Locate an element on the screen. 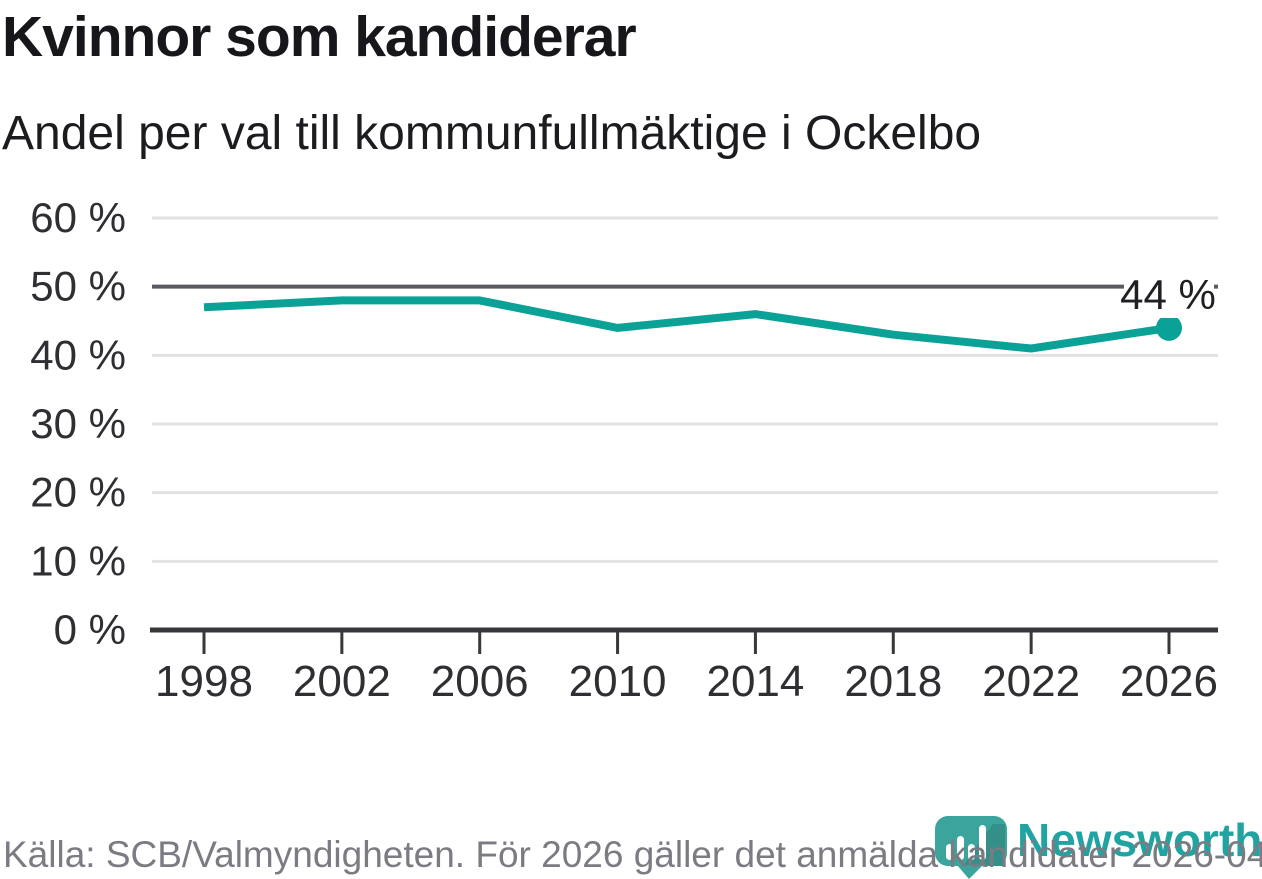  y-tick-label: 50 % is located at coordinates (78, 286).